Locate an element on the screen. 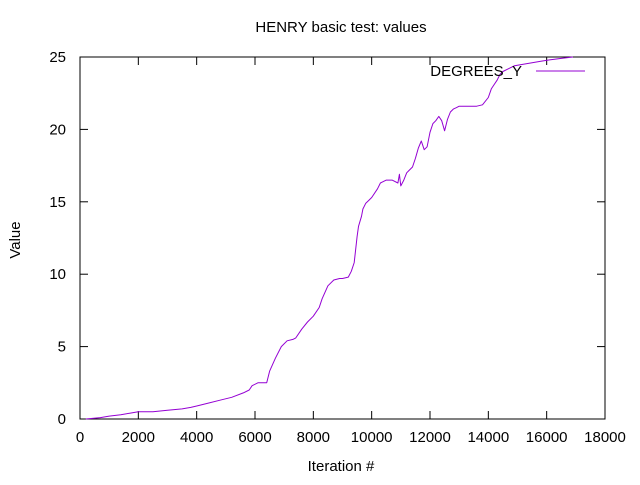  legend: DEGREES_Y is located at coordinates (507, 71).